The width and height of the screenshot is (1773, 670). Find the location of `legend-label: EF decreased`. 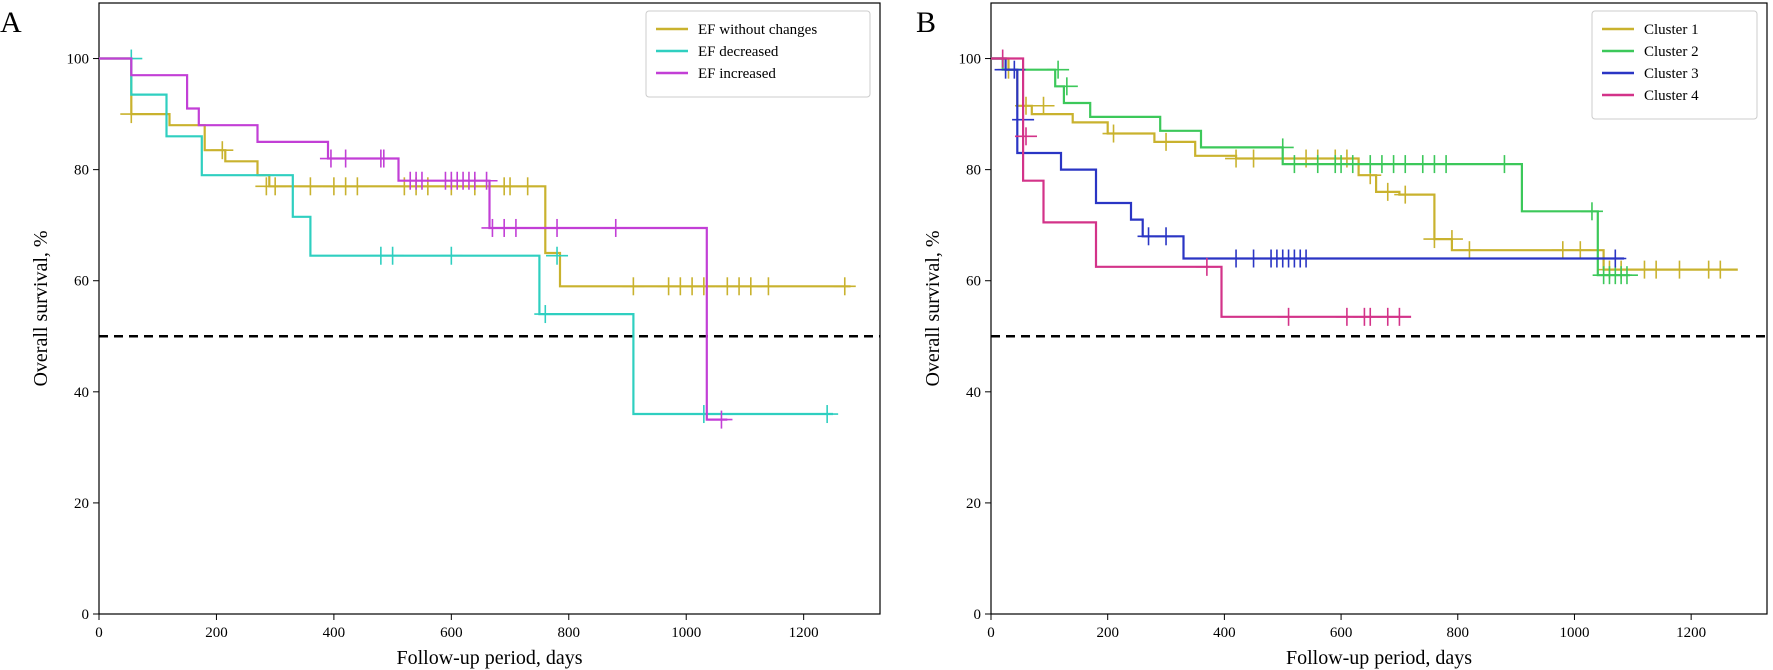

legend-label: EF decreased is located at coordinates (738, 52).